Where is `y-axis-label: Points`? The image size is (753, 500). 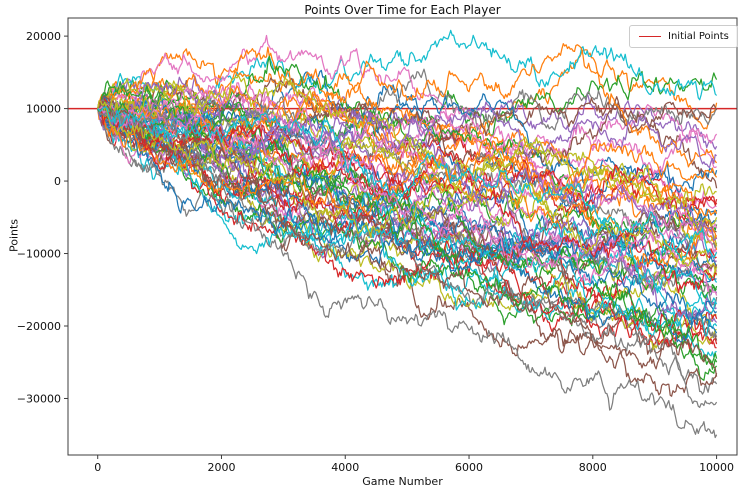
y-axis-label: Points is located at coordinates (14, 235).